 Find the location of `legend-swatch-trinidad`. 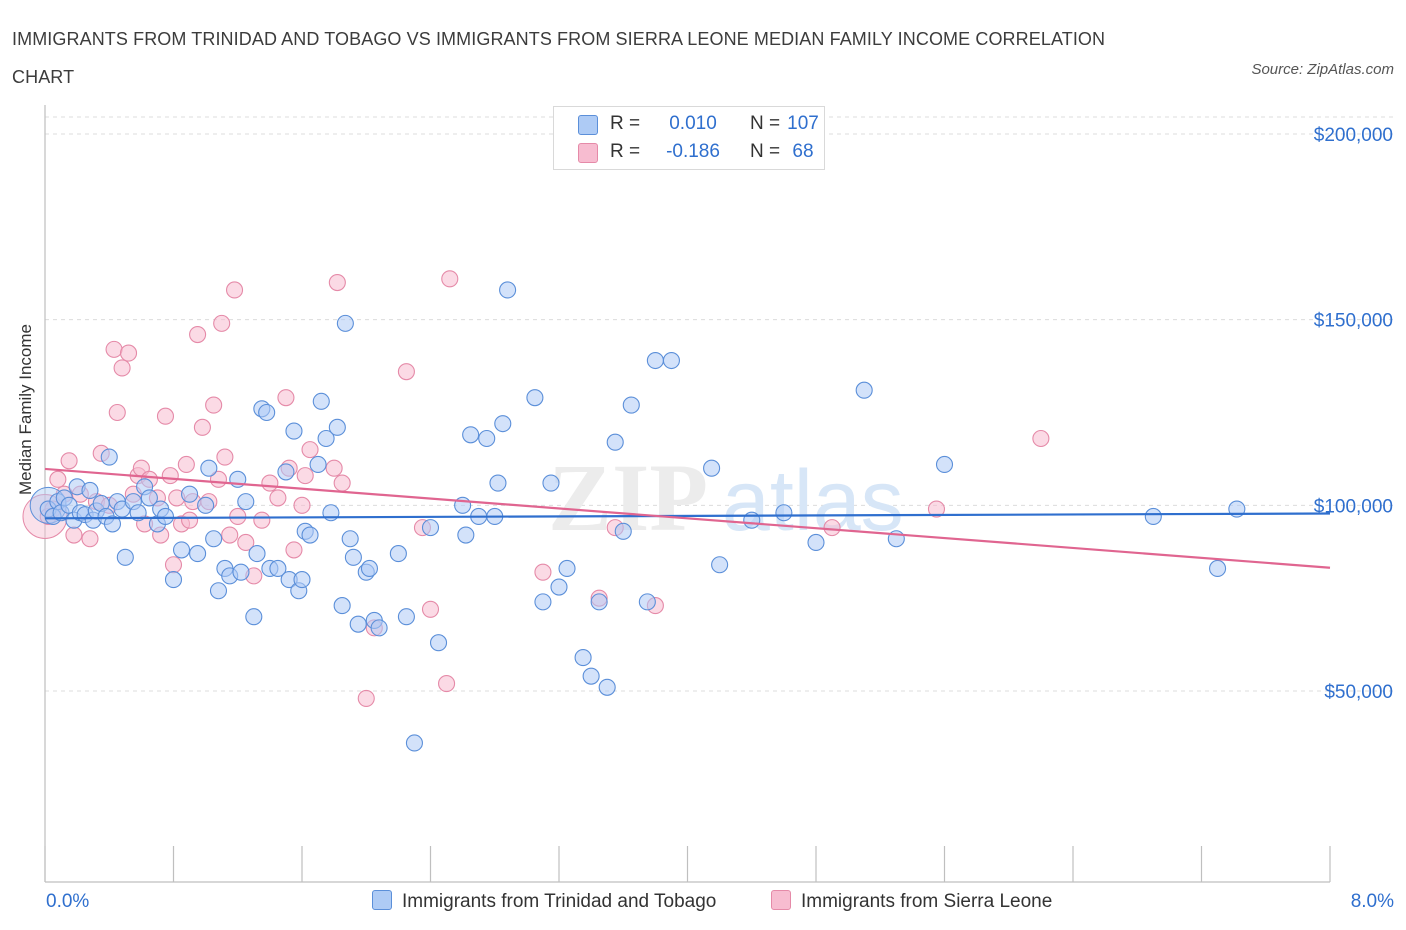

legend-swatch-trinidad is located at coordinates (588, 125).